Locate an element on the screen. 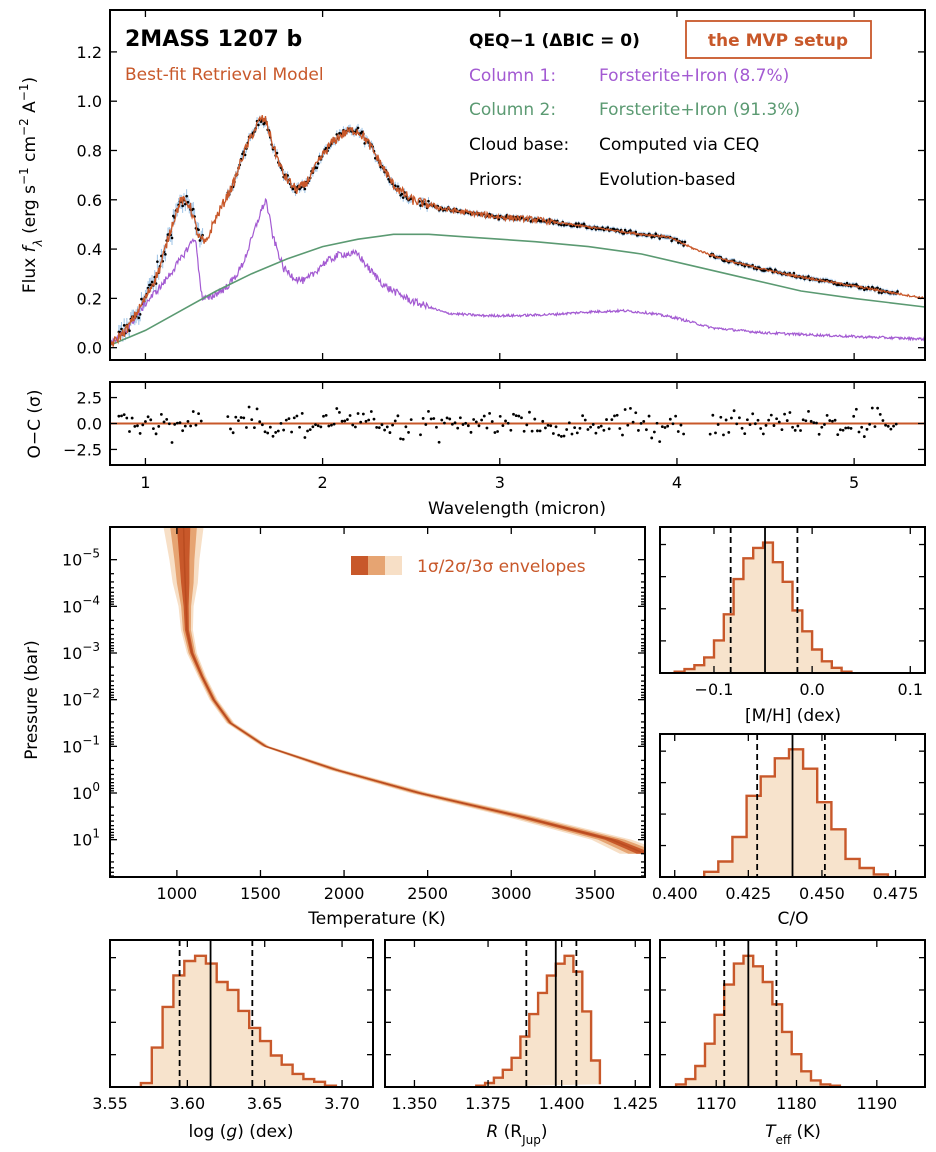 Image resolution: width=936 pixels, height=1152 pixels. x-tick-label: 1 is located at coordinates (145, 482).